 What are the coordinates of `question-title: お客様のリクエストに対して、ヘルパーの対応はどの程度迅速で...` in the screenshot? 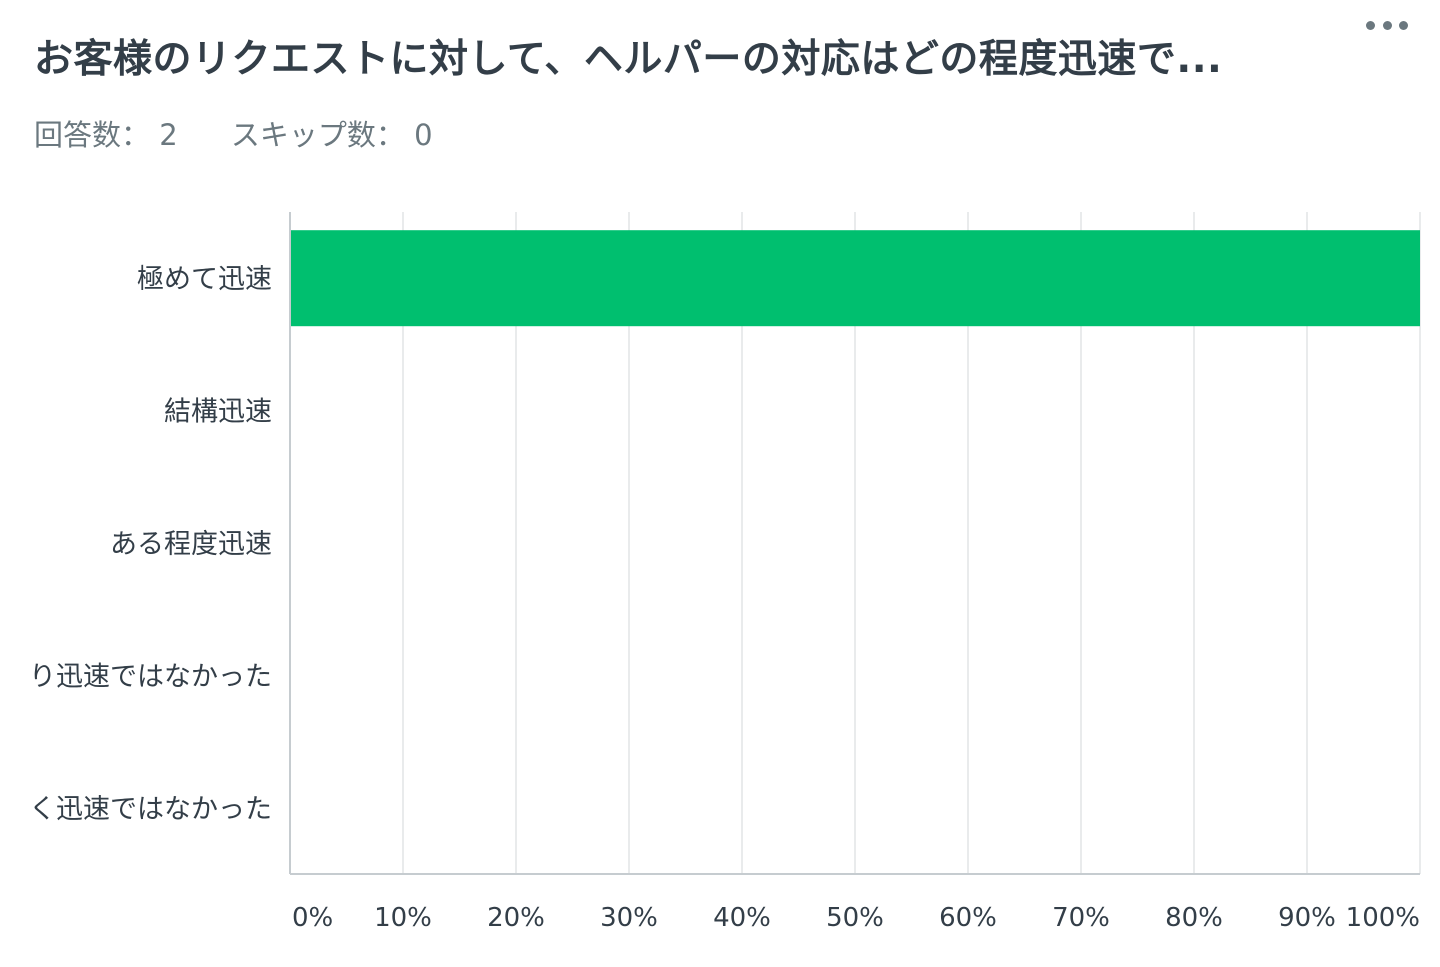 It's located at (628, 59).